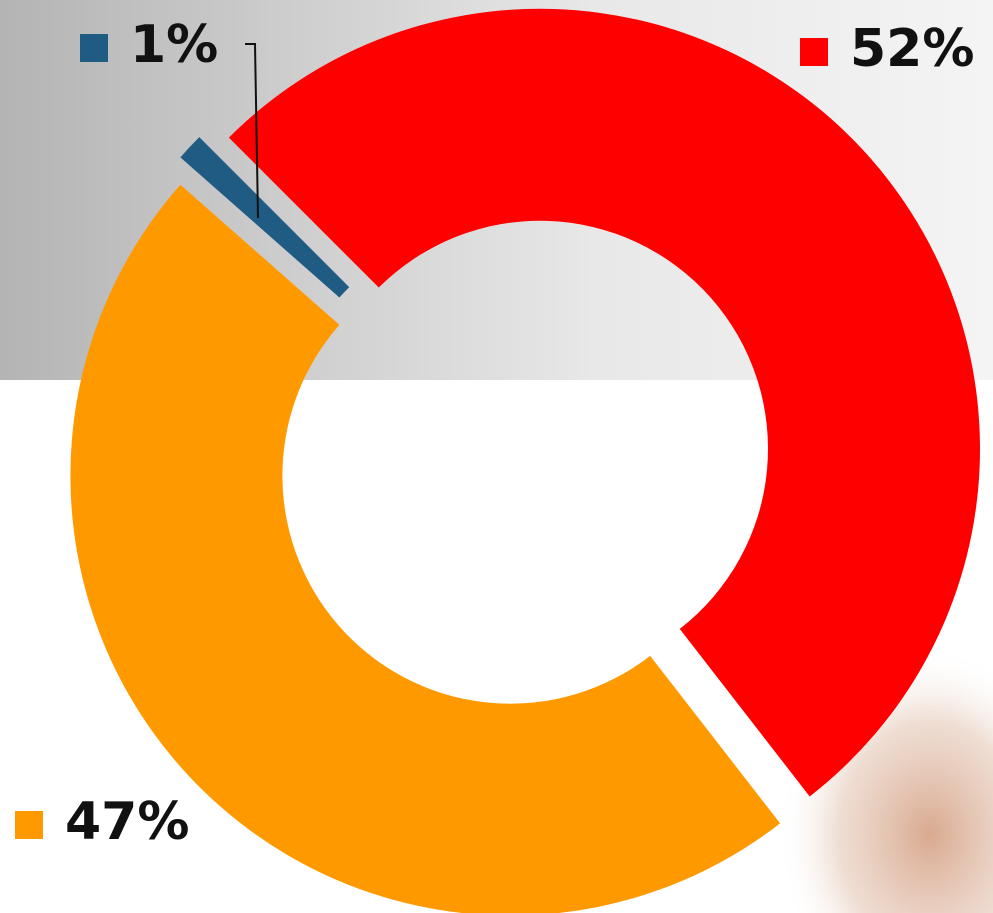  What do you see at coordinates (252, 131) in the screenshot?
I see `leader-line` at bounding box center [252, 131].